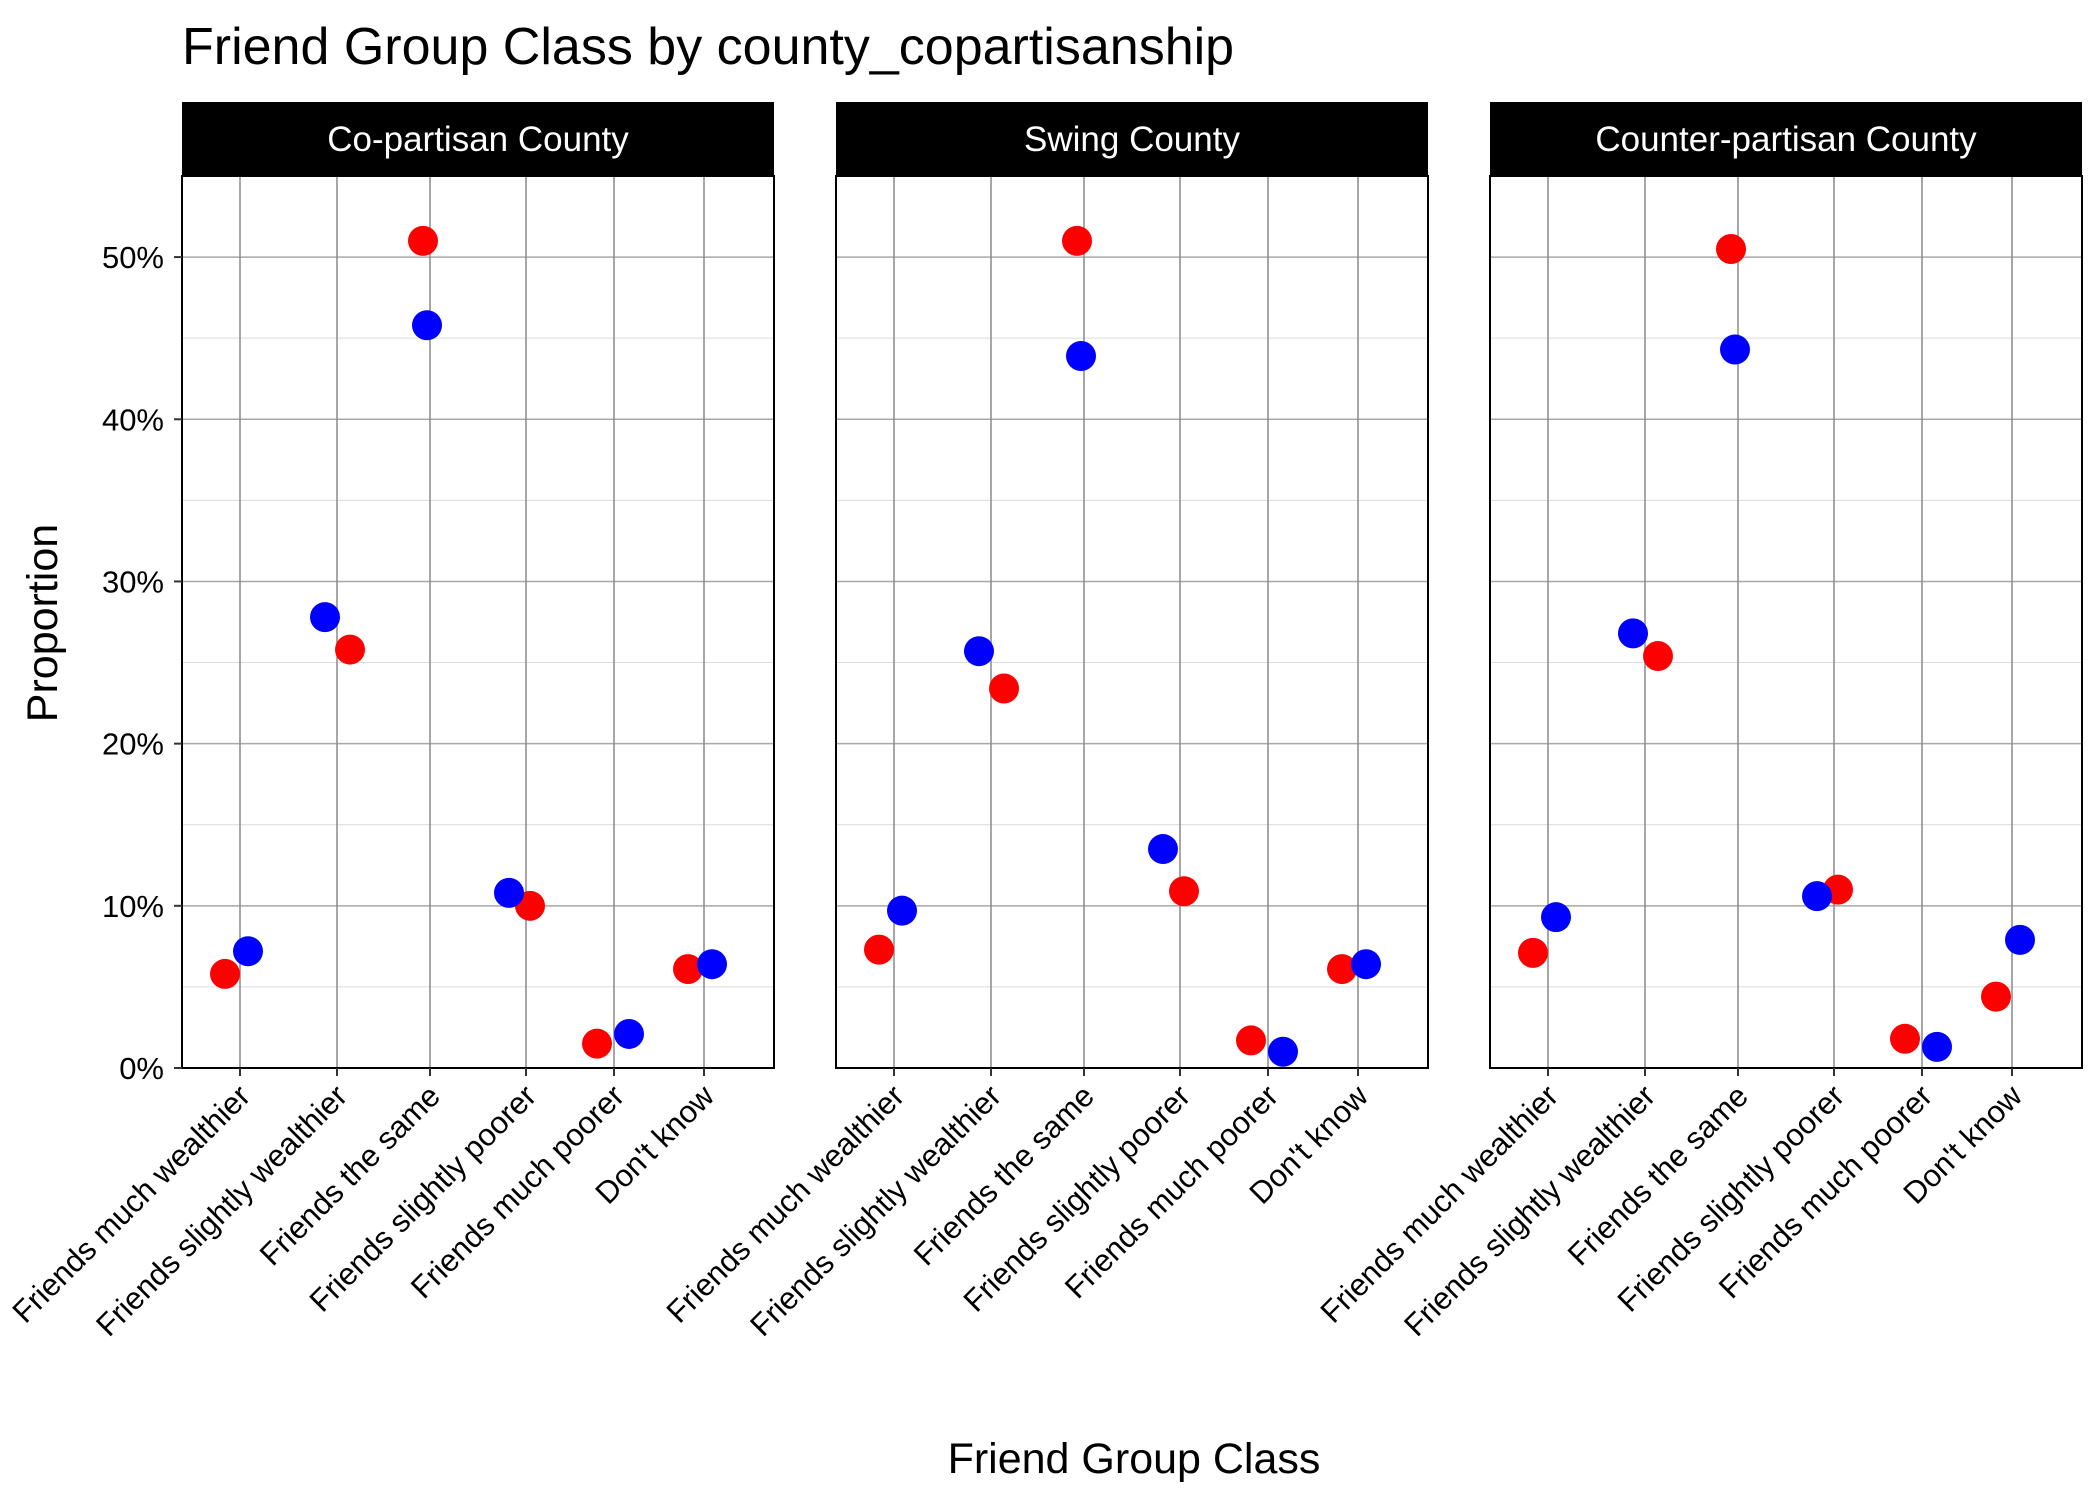  Describe the element at coordinates (133, 581) in the screenshot. I see `y-tick-label: 30%` at that location.